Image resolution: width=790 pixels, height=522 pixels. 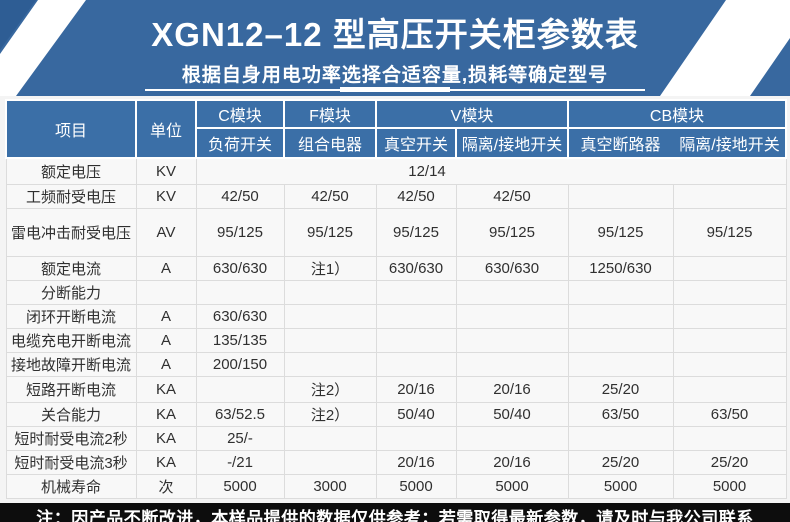 What do you see at coordinates (620, 143) in the screenshot?
I see `col-header-vacuum-breaker: 真空断路器` at bounding box center [620, 143].